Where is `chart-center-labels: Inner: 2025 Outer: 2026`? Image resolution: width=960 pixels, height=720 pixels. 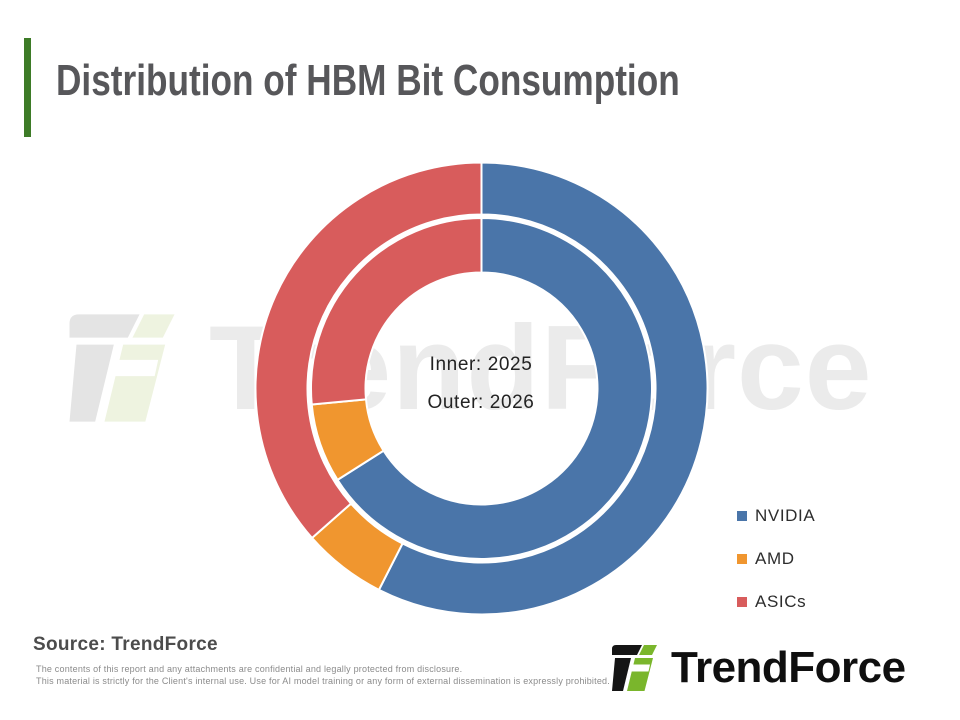
chart-center-labels: Inner: 2025 Outer: 2026 is located at coordinates (481, 392).